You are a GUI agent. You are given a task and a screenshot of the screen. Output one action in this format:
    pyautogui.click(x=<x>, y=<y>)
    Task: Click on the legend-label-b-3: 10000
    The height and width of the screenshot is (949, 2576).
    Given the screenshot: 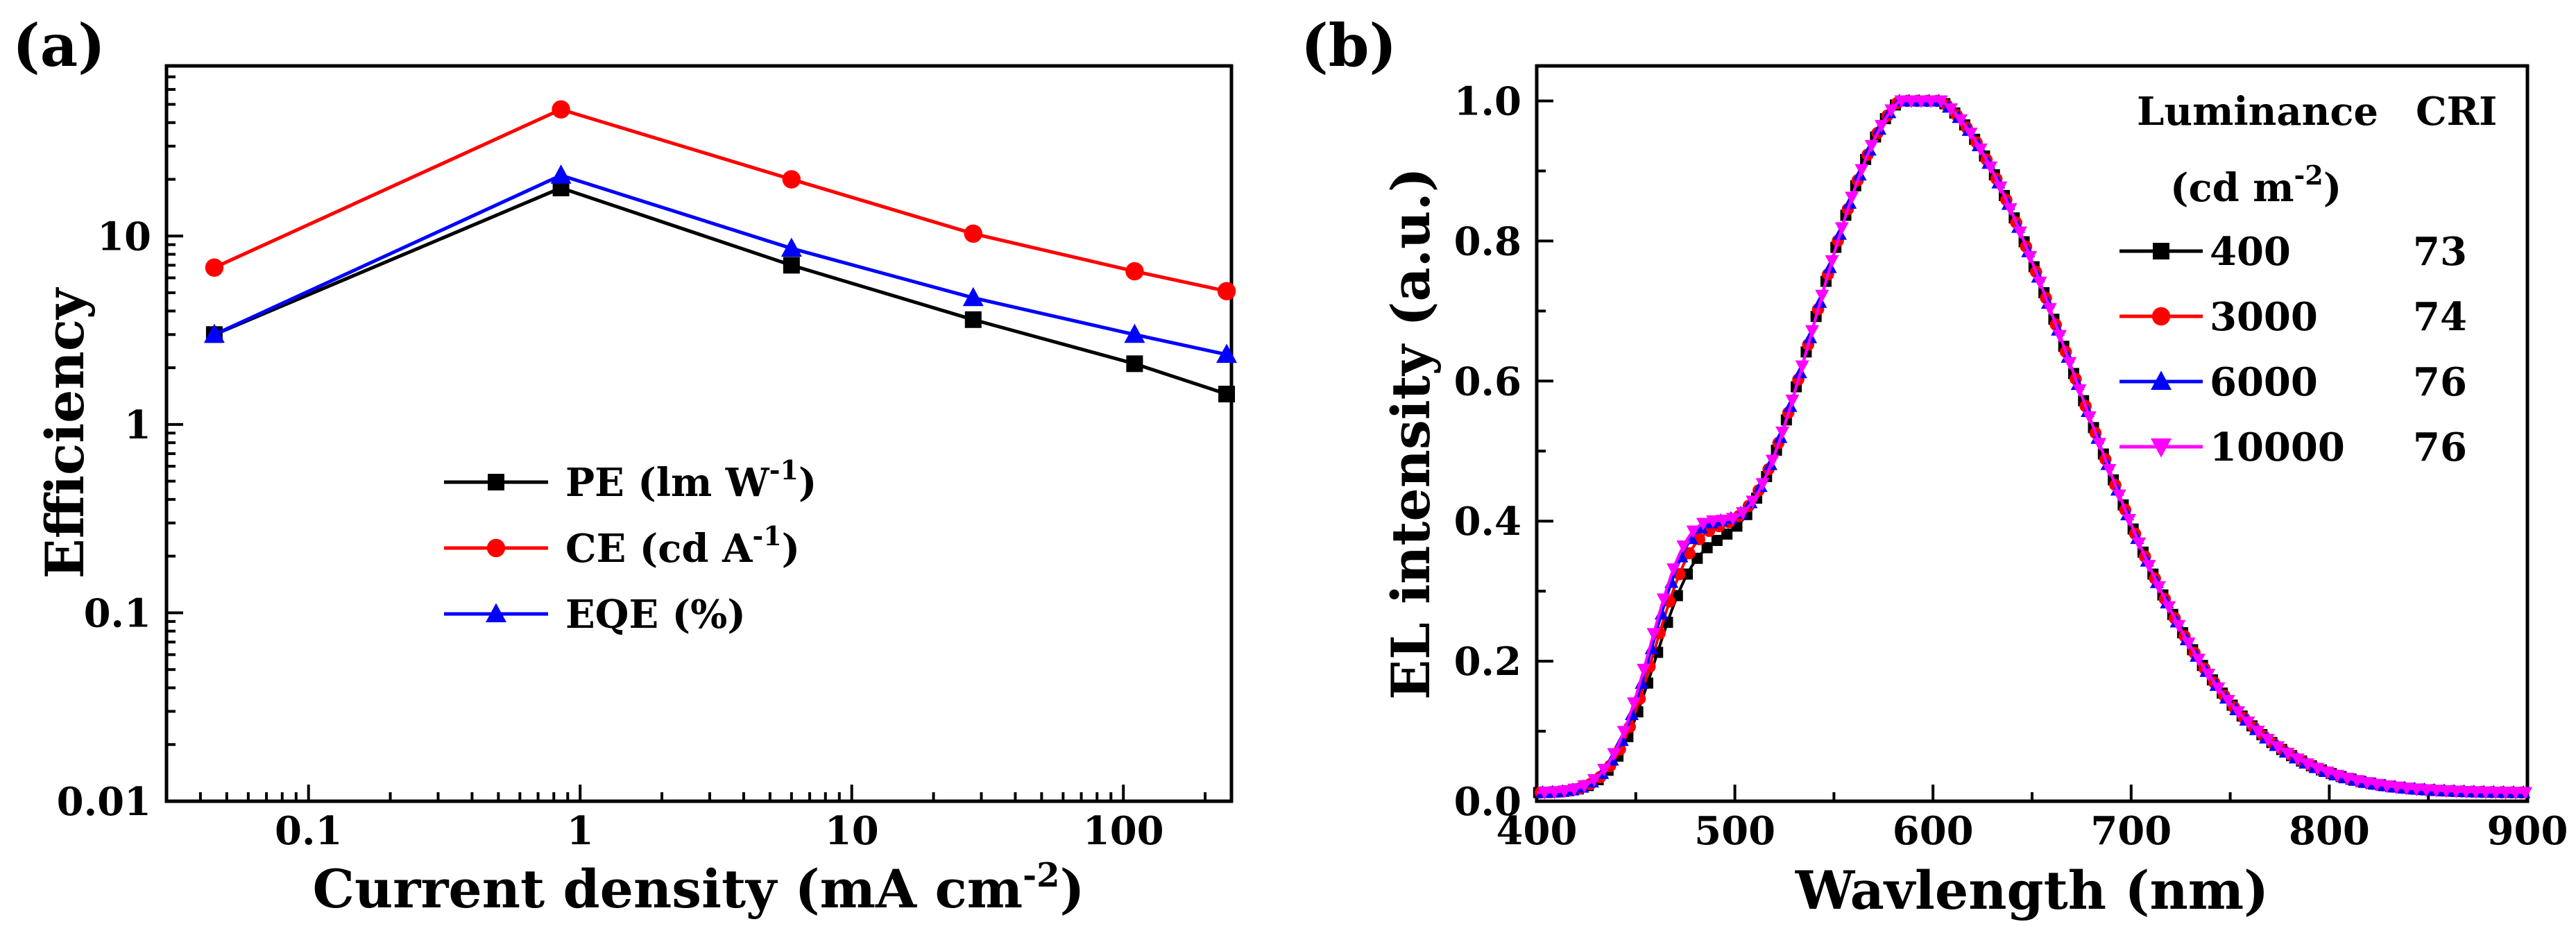 What is the action you would take?
    pyautogui.click(x=2277, y=447)
    